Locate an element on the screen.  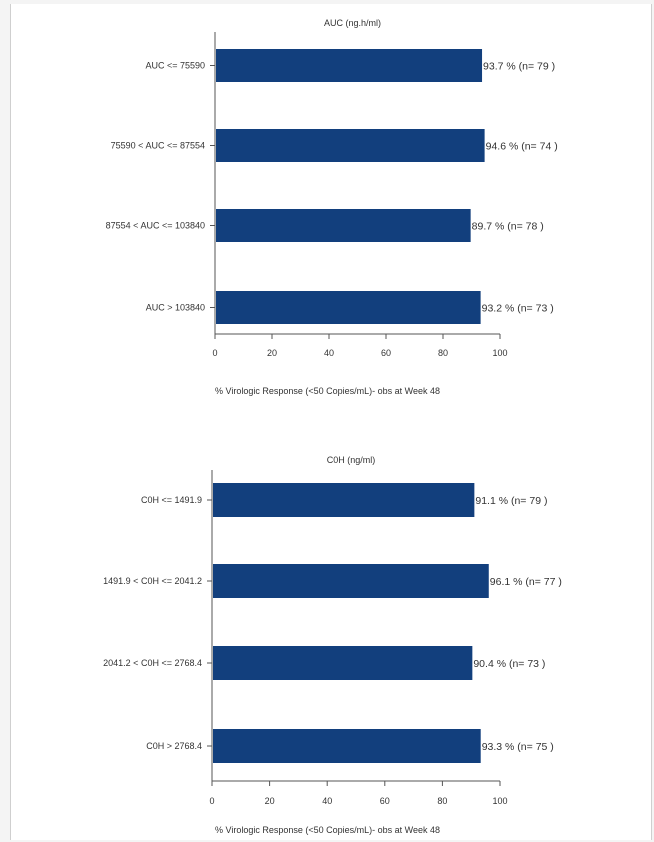
auc-bar-value-label: 89.7 % (n= 78 ) is located at coordinates (508, 227).